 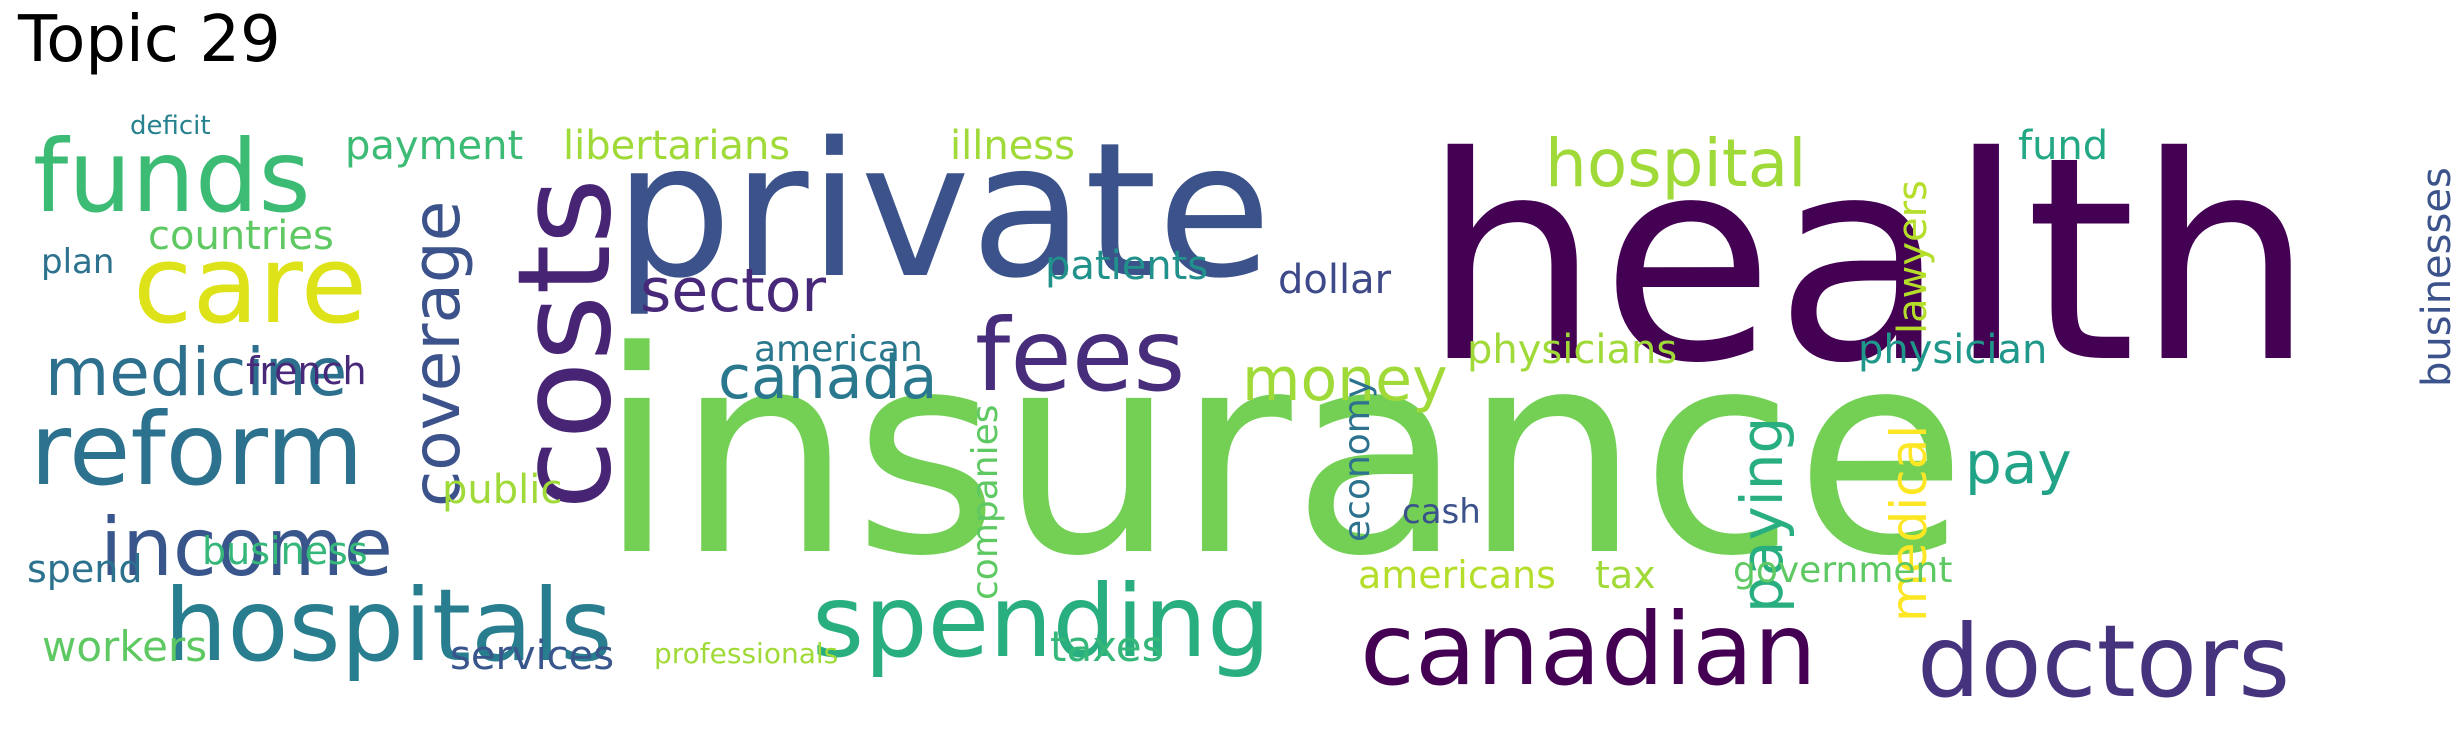 I want to click on word-illness: illness, so click(x=1012, y=146).